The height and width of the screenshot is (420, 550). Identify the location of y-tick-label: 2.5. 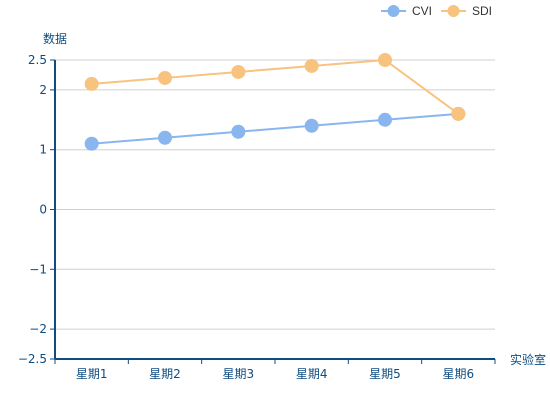
(37, 60).